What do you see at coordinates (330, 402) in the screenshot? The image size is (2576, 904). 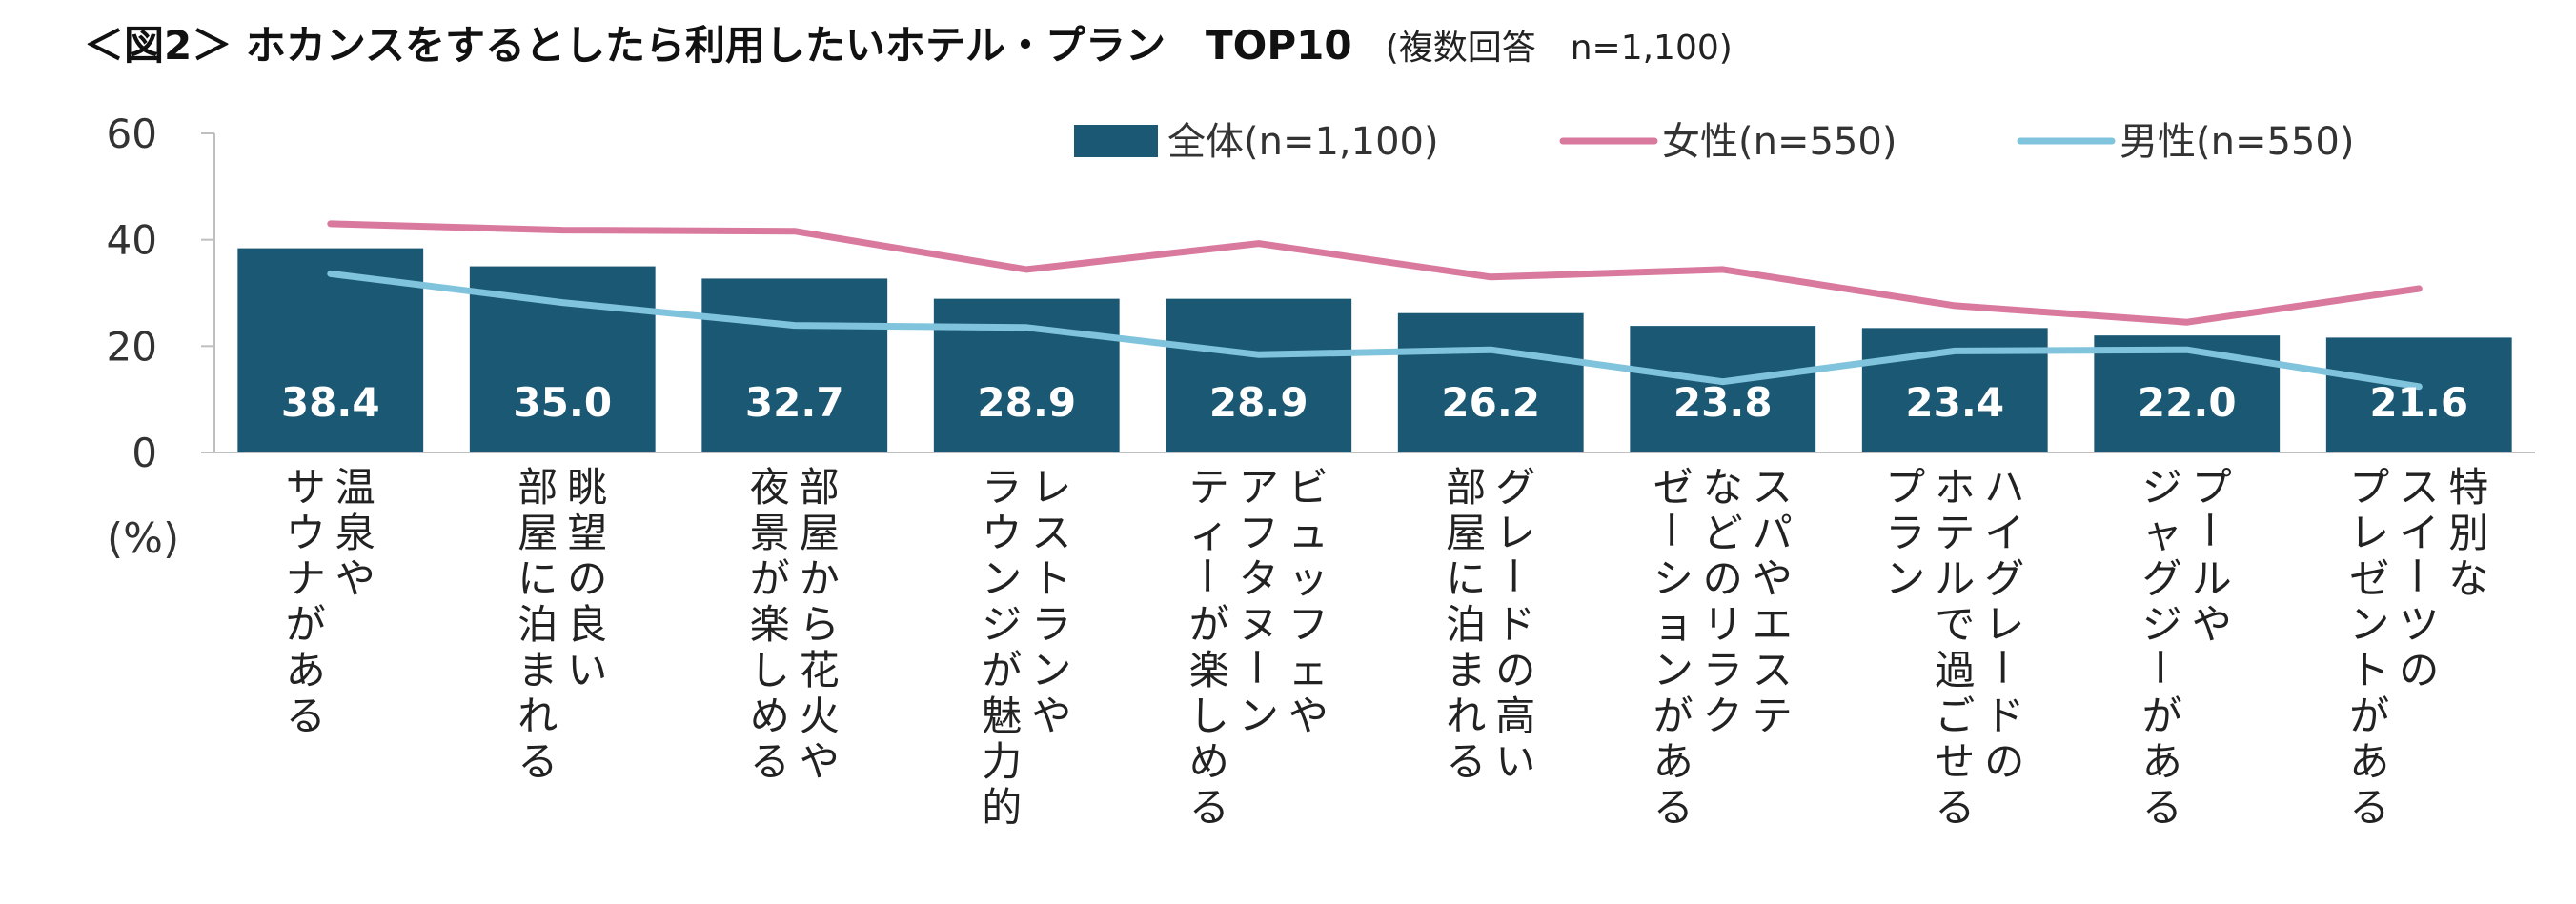 I see `bar-value-label: 38.4` at bounding box center [330, 402].